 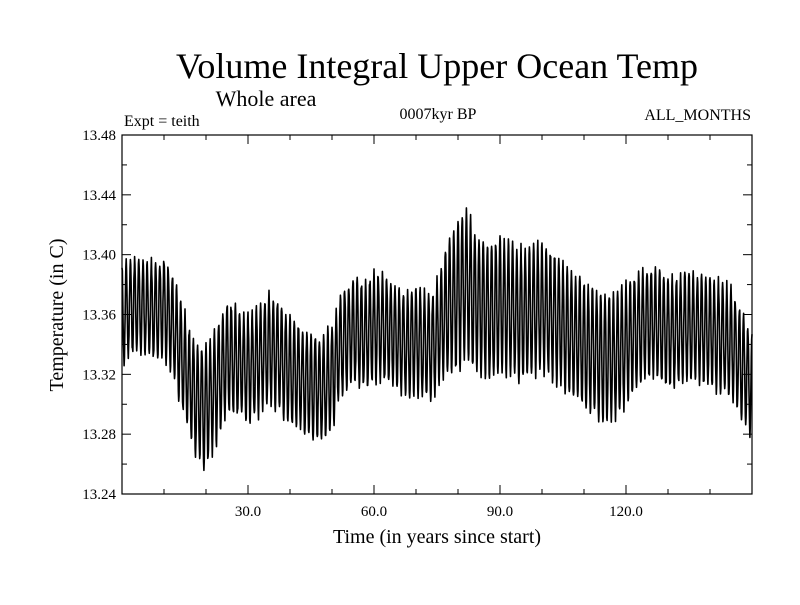 I want to click on y-tick-label: 13.28, so click(x=99, y=435).